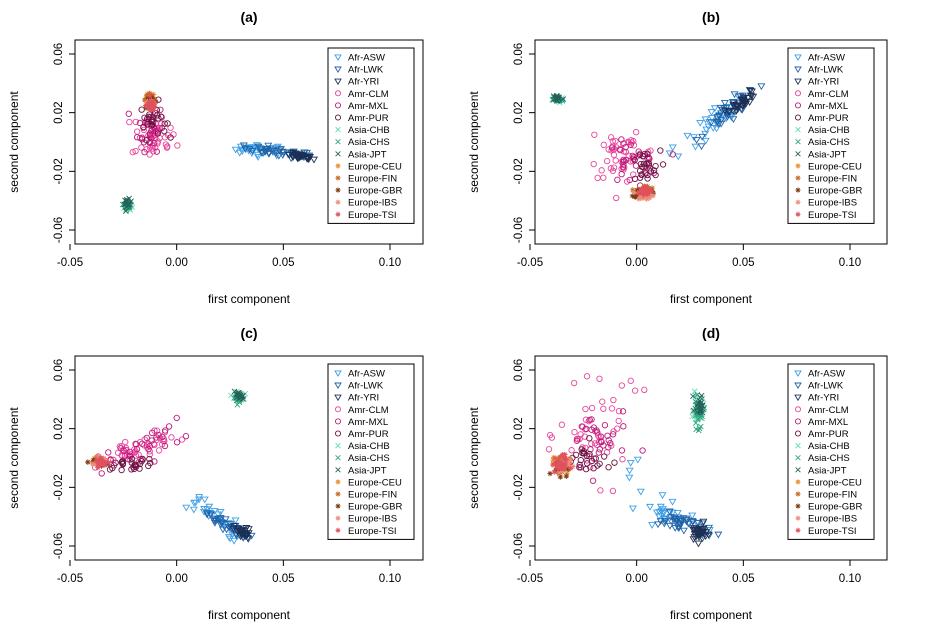 The width and height of the screenshot is (927, 637). What do you see at coordinates (372, 215) in the screenshot?
I see `legend-entry: Europe-TSI` at bounding box center [372, 215].